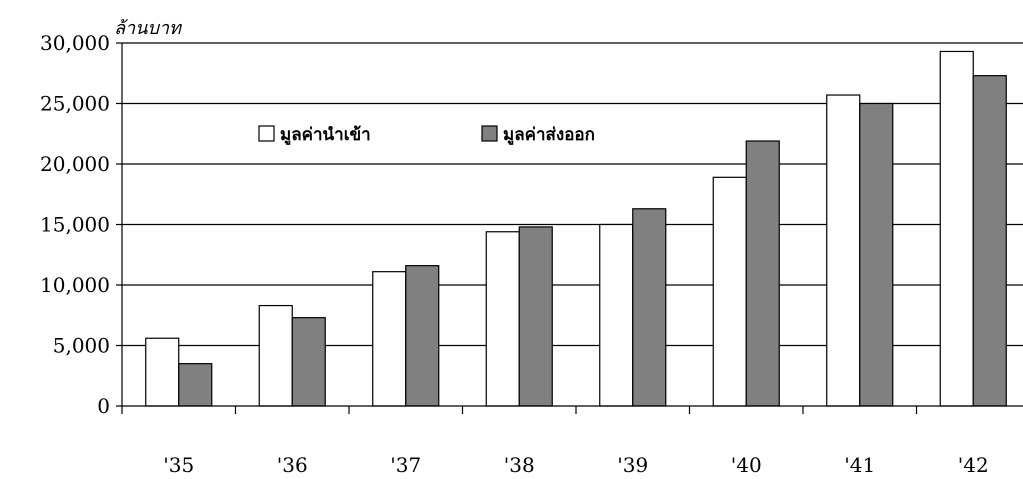 The image size is (1023, 479). Describe the element at coordinates (292, 465) in the screenshot. I see `x-tick-label: '36` at that location.